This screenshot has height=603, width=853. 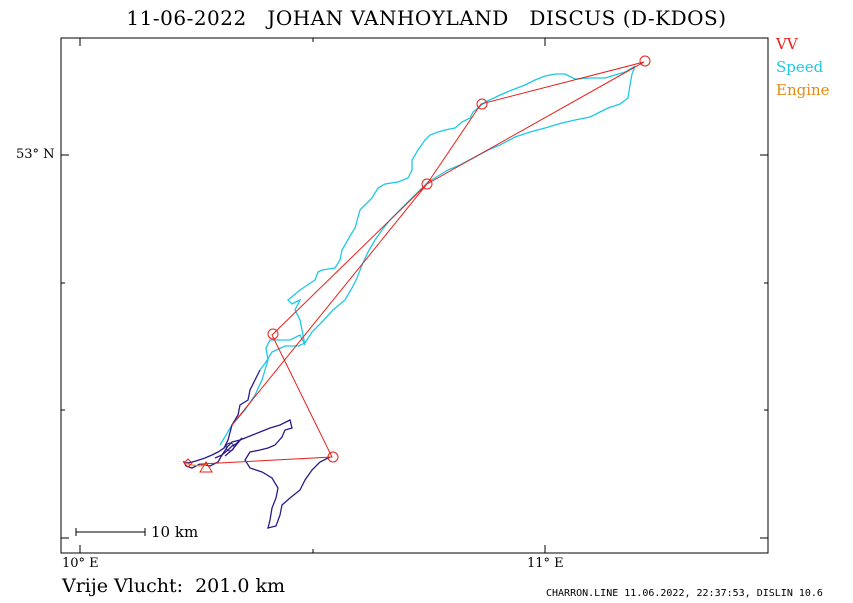 What do you see at coordinates (174, 586) in the screenshot?
I see `free-flight-distance: Vrije Vlucht: 201.0 km` at bounding box center [174, 586].